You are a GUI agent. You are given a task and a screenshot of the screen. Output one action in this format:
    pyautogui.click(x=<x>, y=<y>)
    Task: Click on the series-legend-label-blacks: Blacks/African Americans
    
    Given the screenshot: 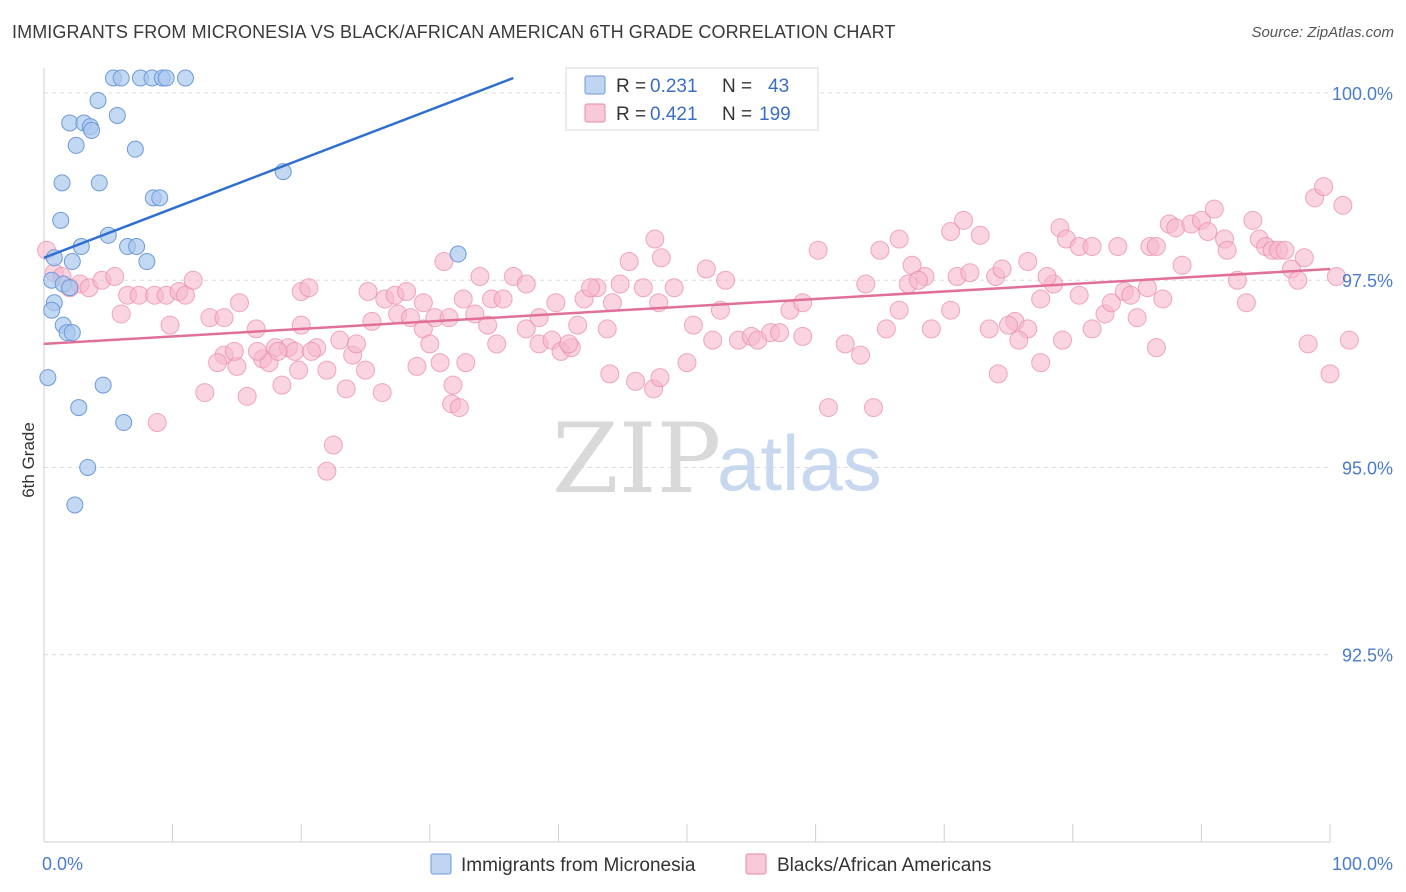 What is the action you would take?
    pyautogui.click(x=884, y=865)
    